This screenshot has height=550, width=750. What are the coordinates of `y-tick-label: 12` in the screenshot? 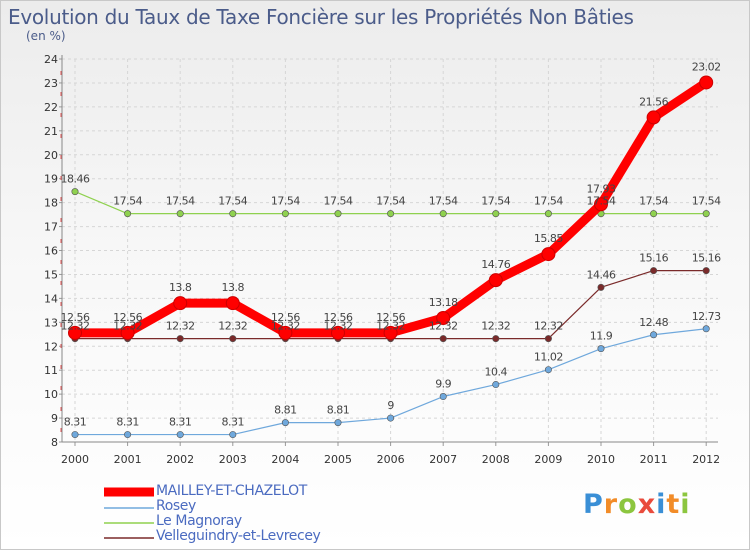 It's located at (51, 346).